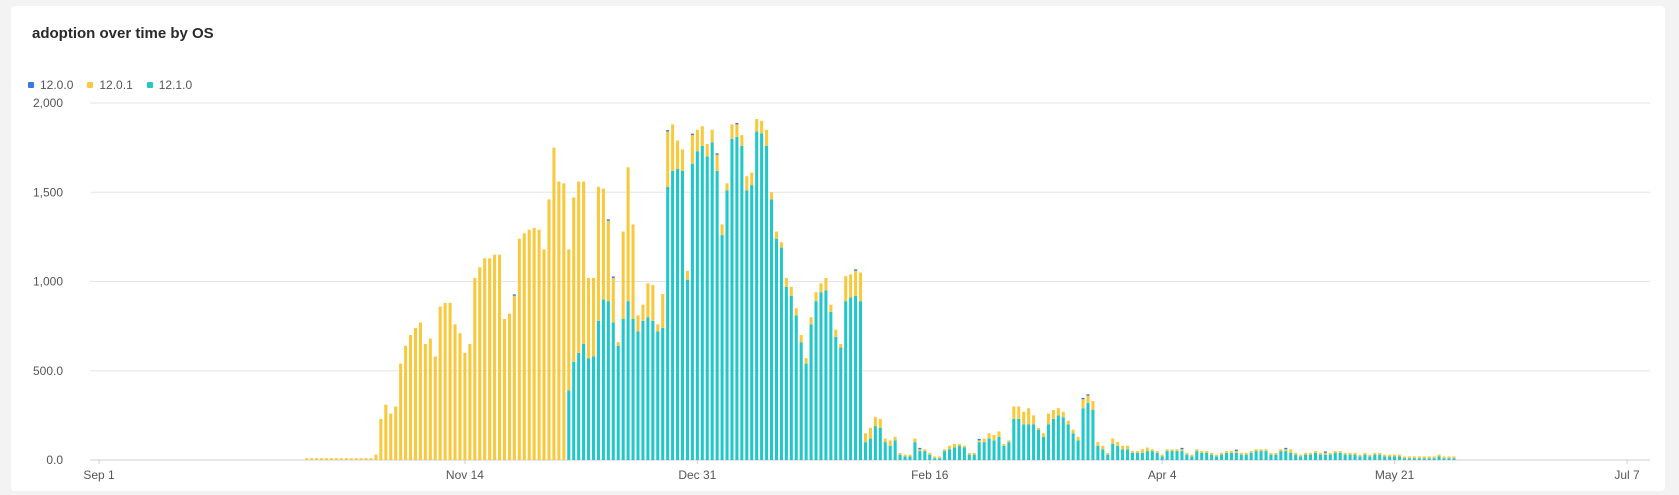 The image size is (1679, 495). Describe the element at coordinates (110, 85) in the screenshot. I see `legend-item-12-0-1: 12.0.1` at that location.